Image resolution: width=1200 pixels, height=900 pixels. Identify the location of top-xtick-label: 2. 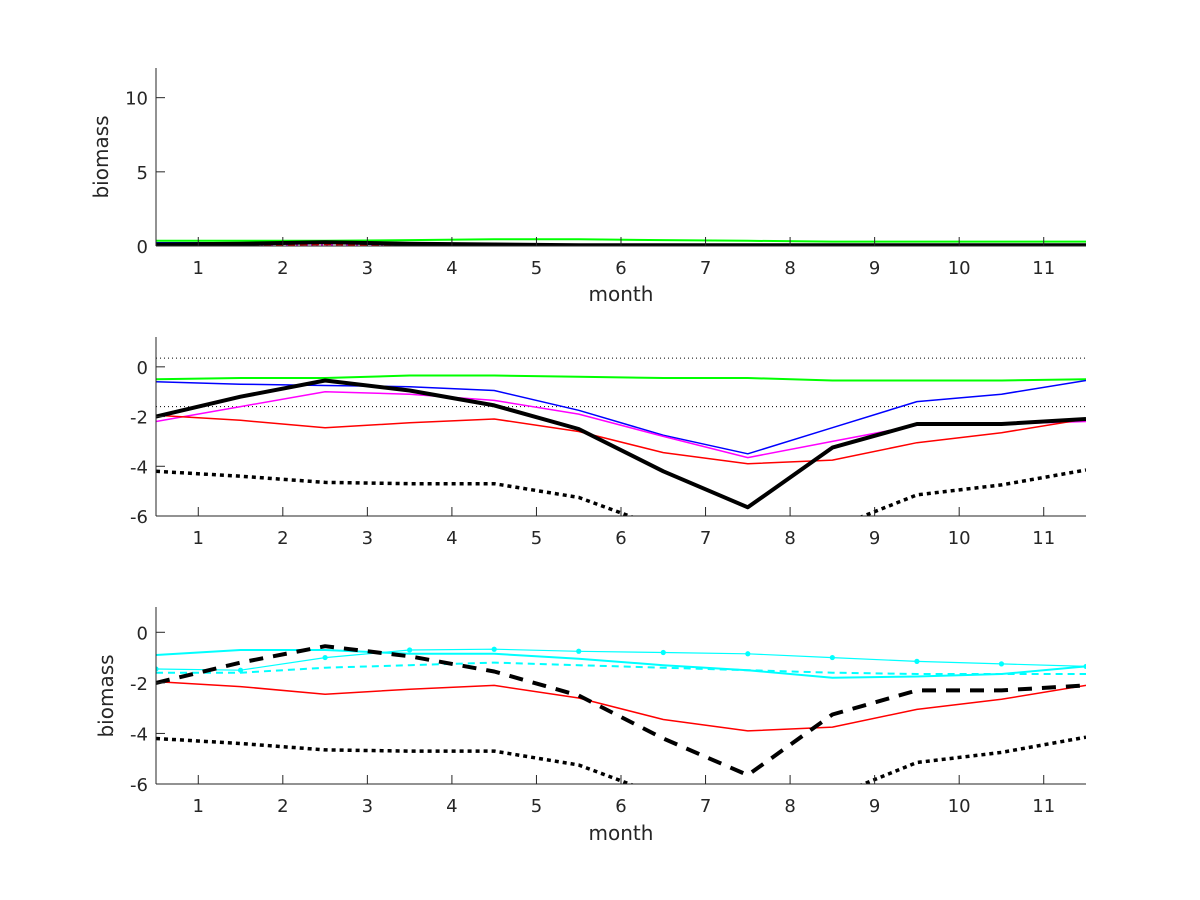
(282, 268).